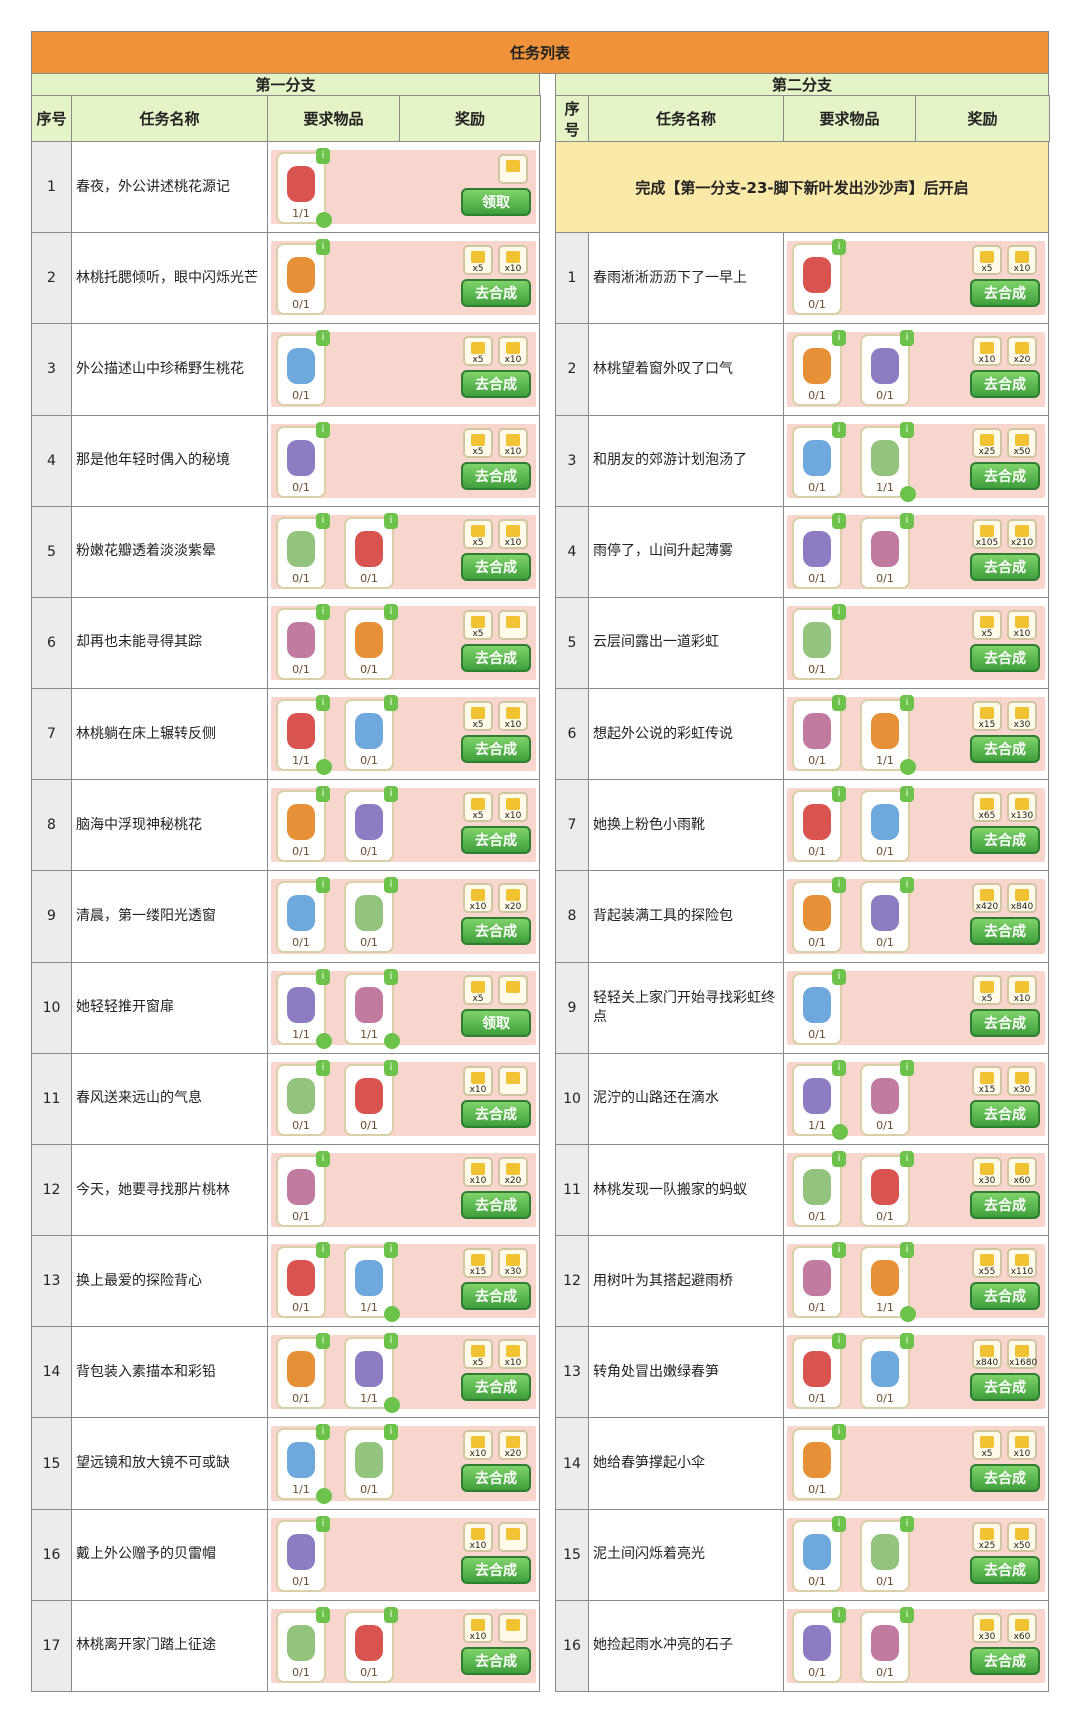  What do you see at coordinates (916, 551) in the screenshot?
I see `task-cell: 0/1 i 0/1 i x105 x210 去合成` at bounding box center [916, 551].